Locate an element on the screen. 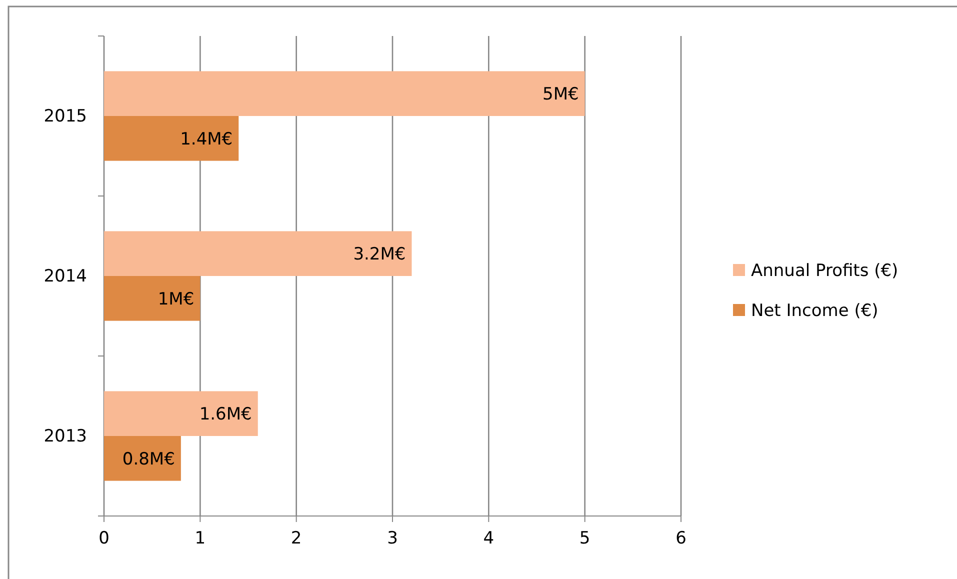  x-tick-label: 6 is located at coordinates (681, 538).